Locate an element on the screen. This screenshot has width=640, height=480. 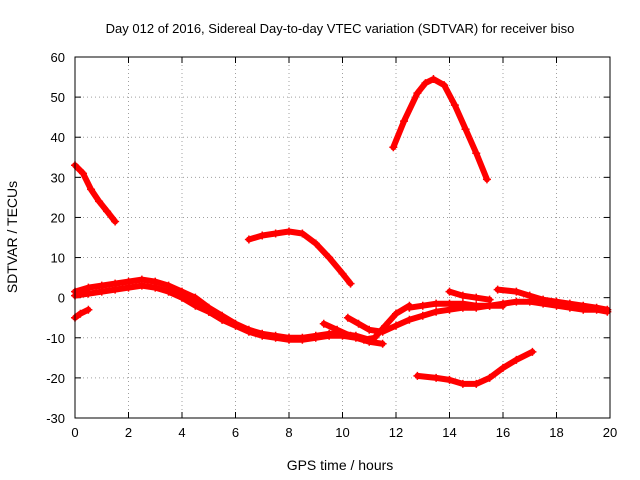
y-tick-label: 40 is located at coordinates (58, 137).